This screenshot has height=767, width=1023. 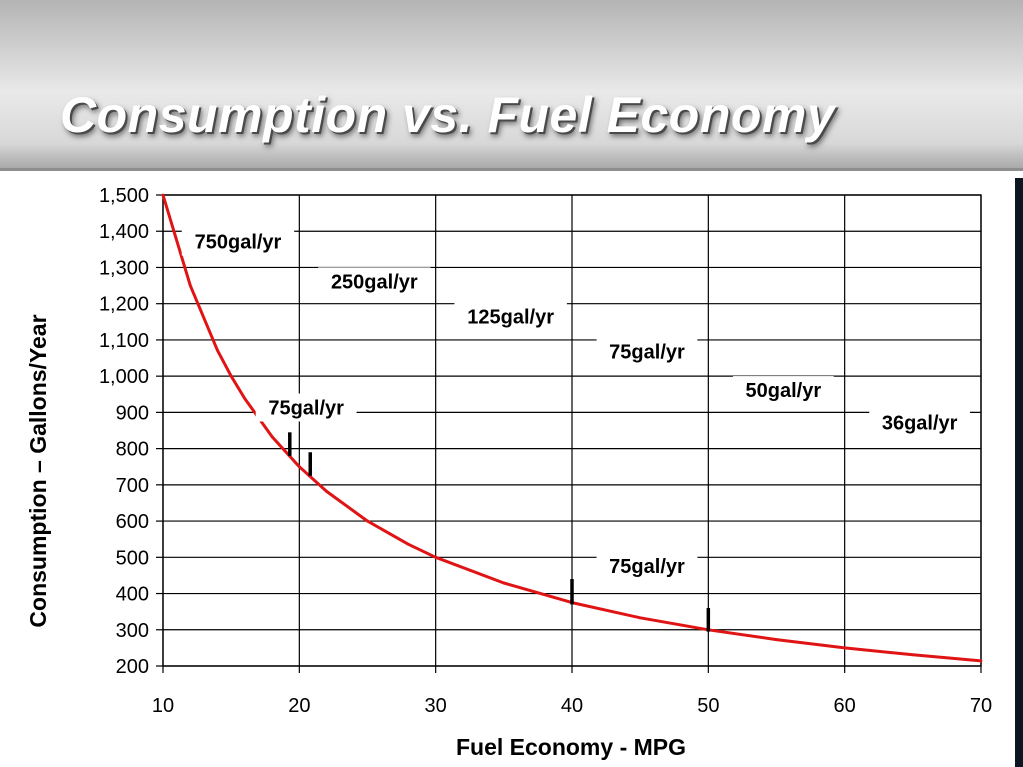 What do you see at coordinates (124, 377) in the screenshot?
I see `y-tick-label: 1,000` at bounding box center [124, 377].